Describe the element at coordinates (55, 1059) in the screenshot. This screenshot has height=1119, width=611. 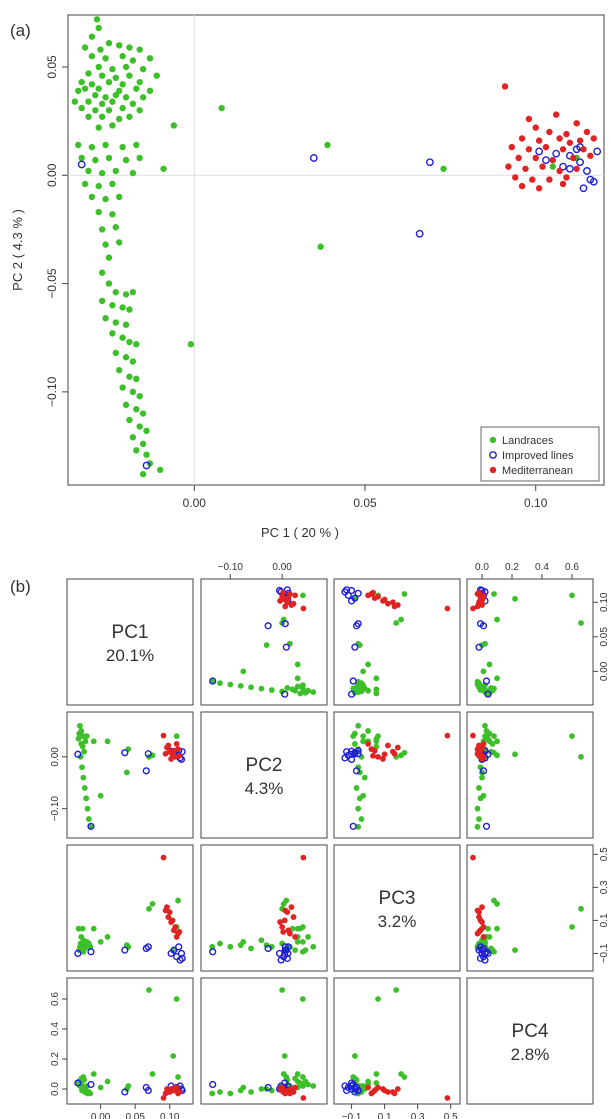
I see `matrix-tick-label: 0.2` at that location.